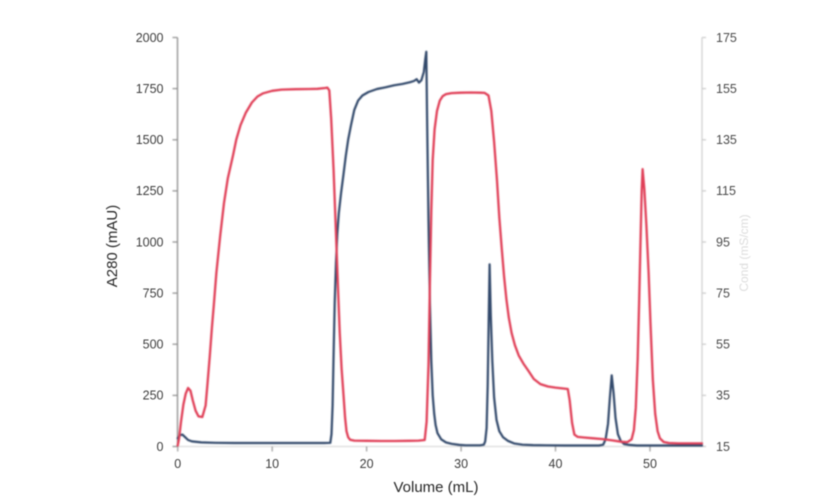 The height and width of the screenshot is (502, 828). What do you see at coordinates (150, 140) in the screenshot?
I see `svg-text: 1500` at bounding box center [150, 140].